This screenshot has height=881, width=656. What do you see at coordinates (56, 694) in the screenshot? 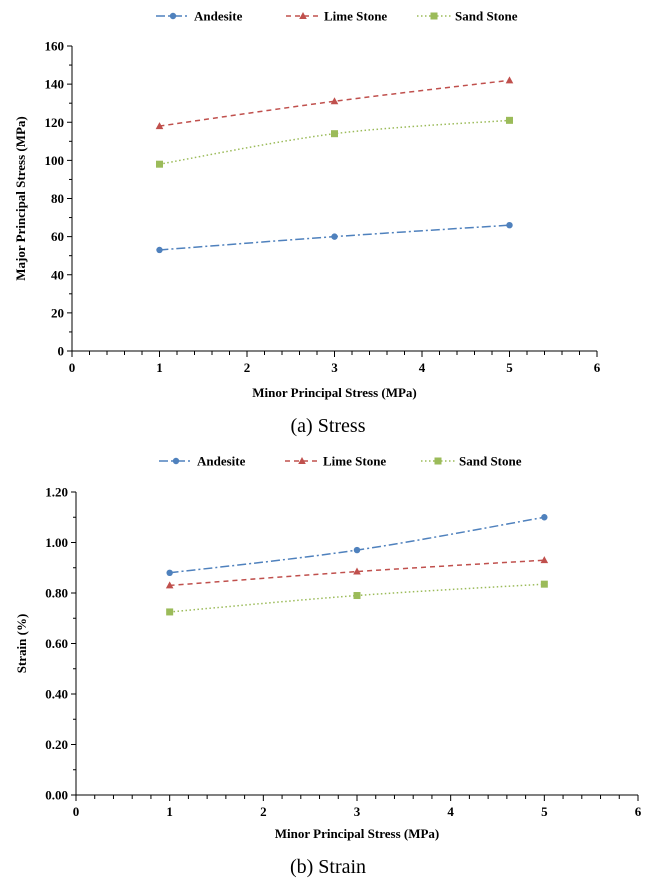
I see `y-tick-label: 0.40` at bounding box center [56, 694].